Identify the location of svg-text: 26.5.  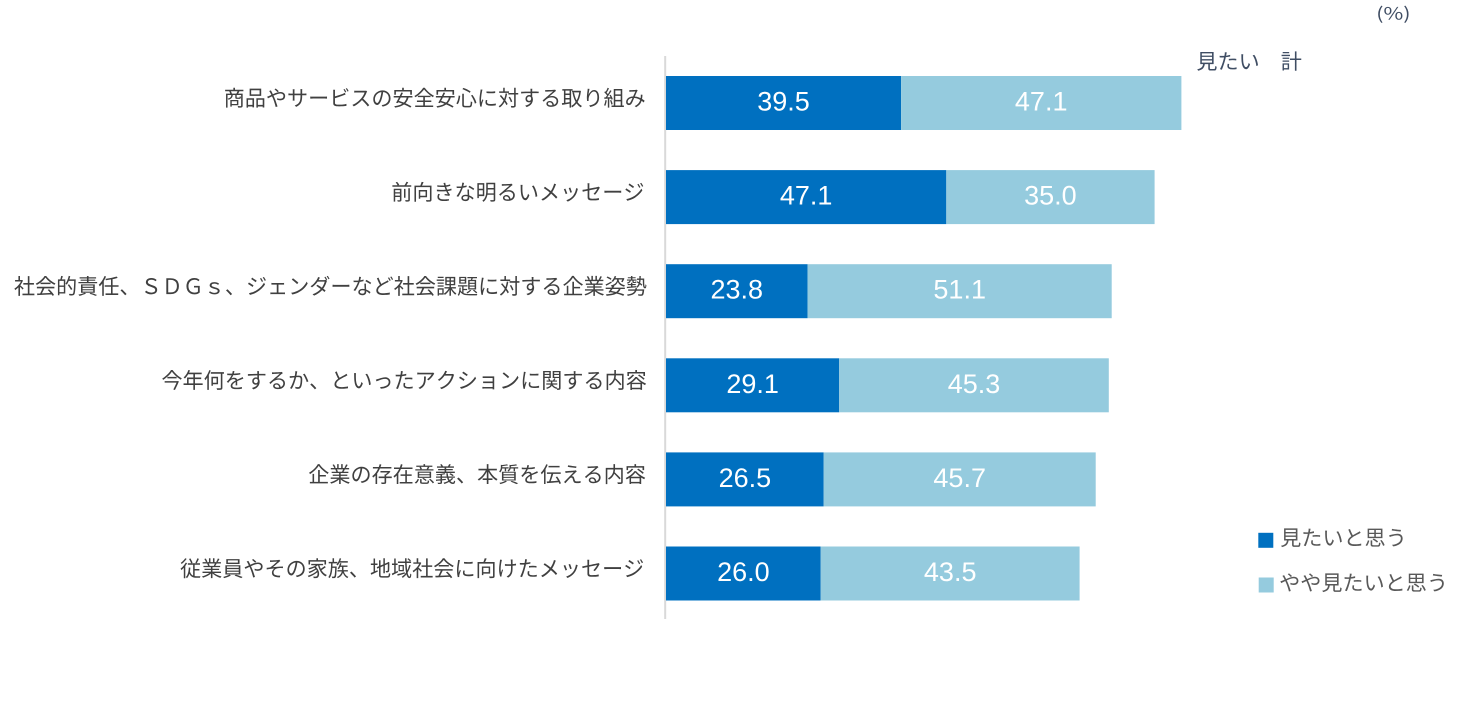
(745, 478).